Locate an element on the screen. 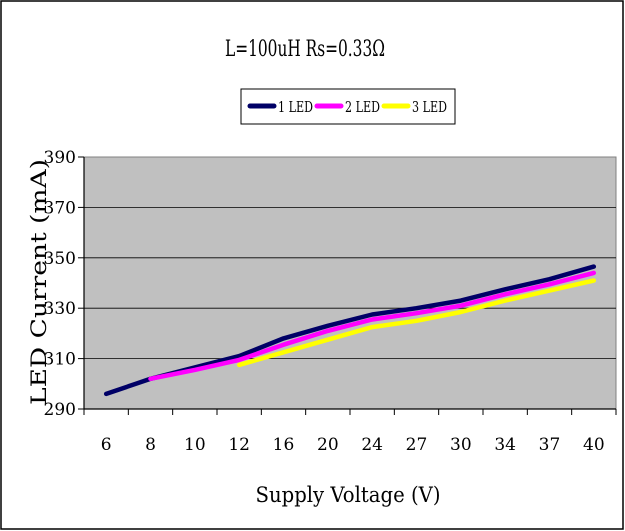 The image size is (625, 531). x-tick-label: 6 is located at coordinates (106, 445).